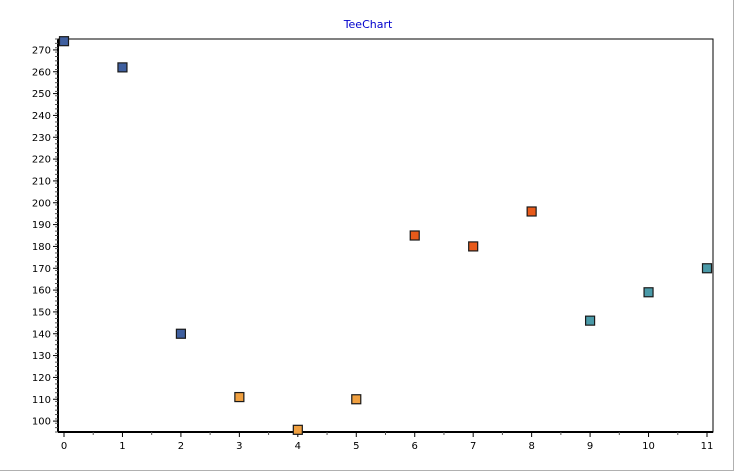  I want to click on y-tick-label: 200, so click(41, 203).